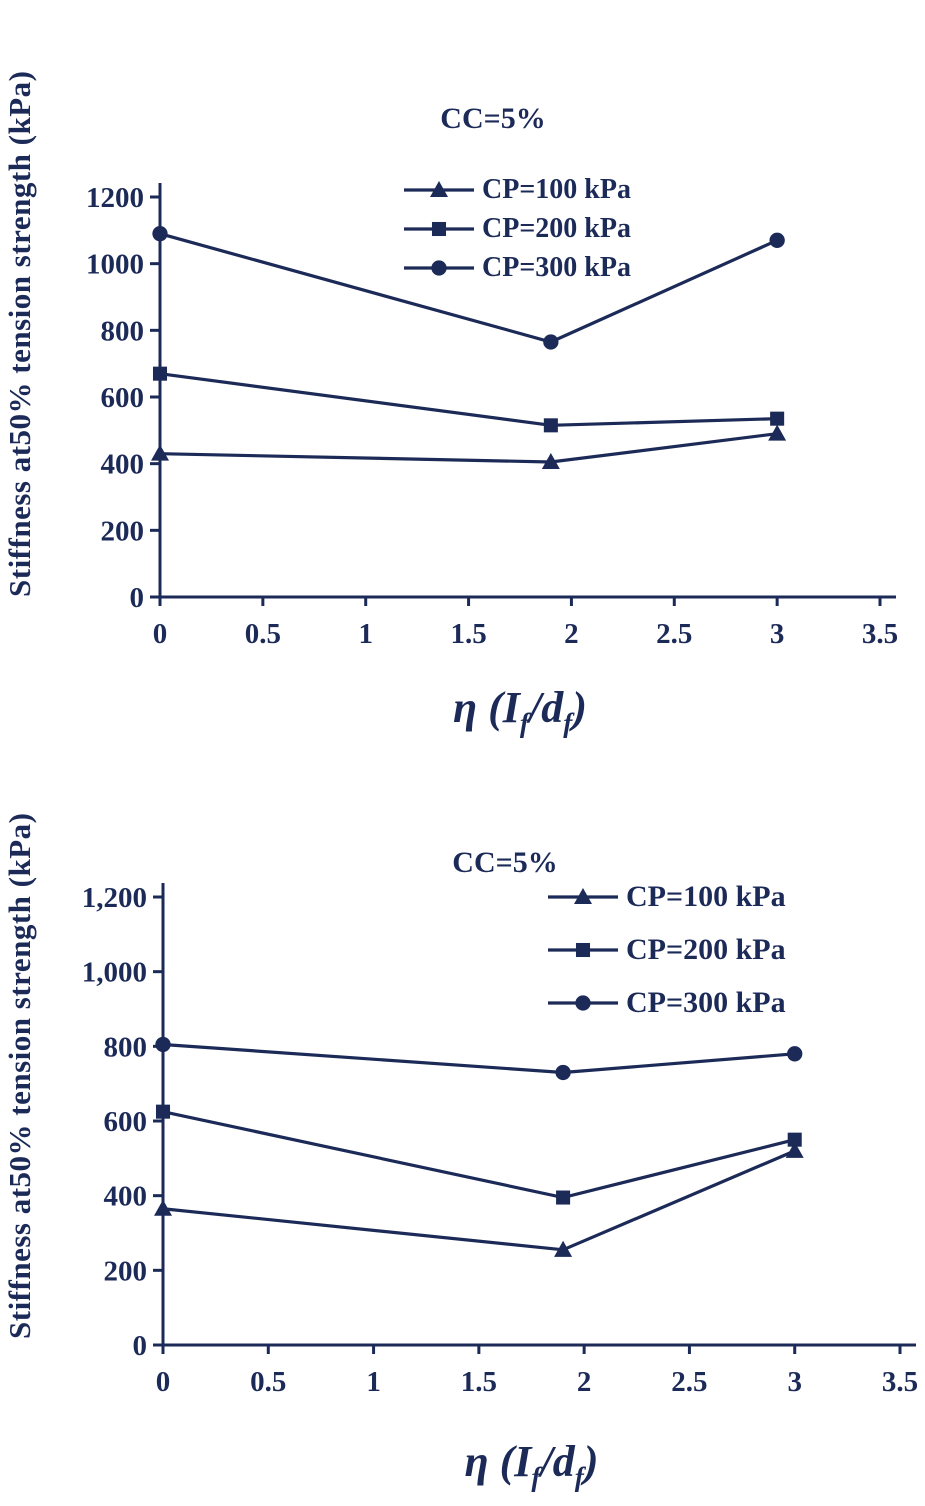  Describe the element at coordinates (114, 973) in the screenshot. I see `svg-text: 1,000` at that location.